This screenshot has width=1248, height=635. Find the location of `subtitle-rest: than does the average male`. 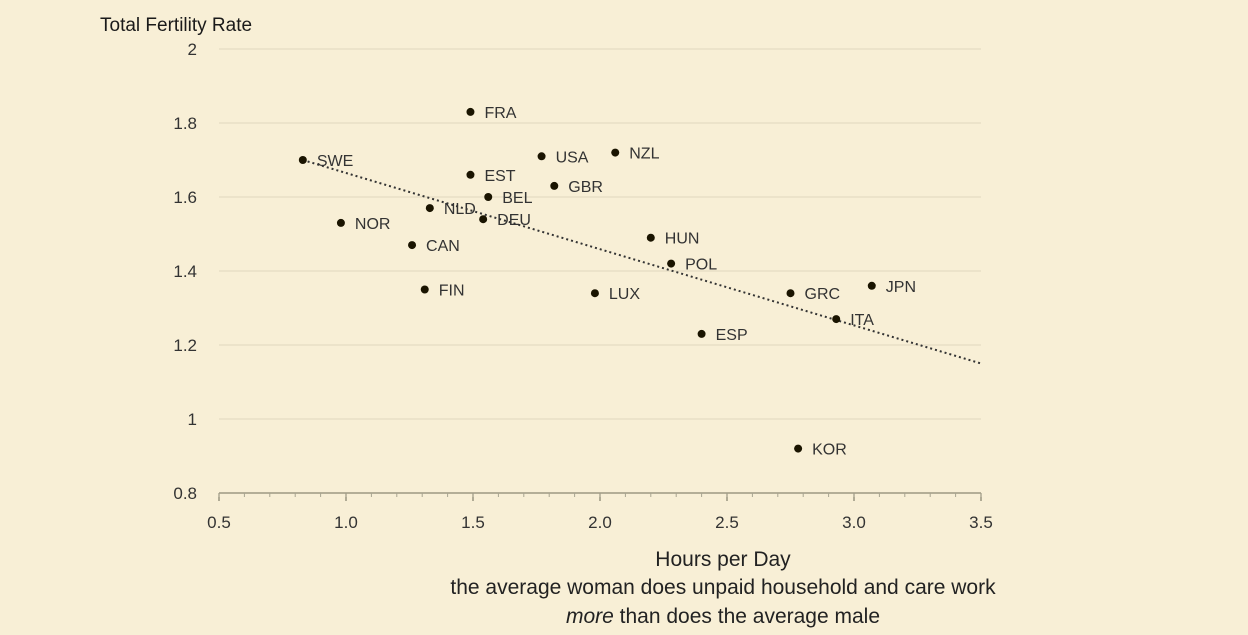

subtitle-rest: than does the average male is located at coordinates (747, 616).